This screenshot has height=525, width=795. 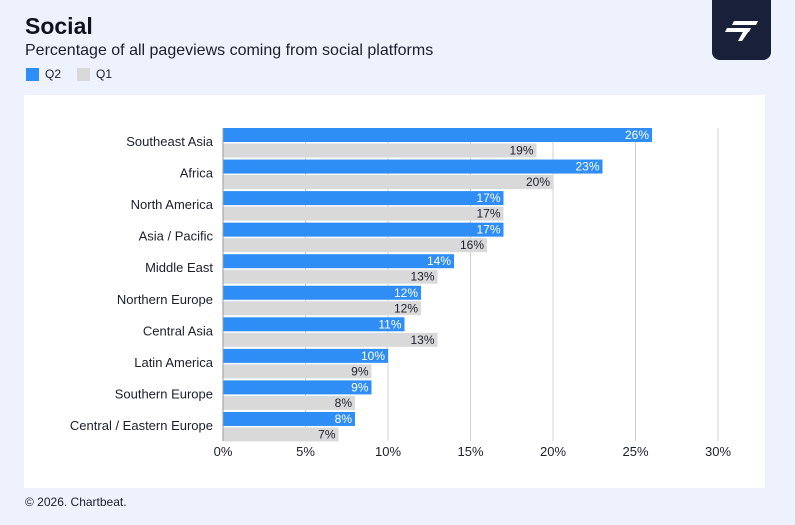 I want to click on category-label: Northern Europe, so click(x=165, y=299).